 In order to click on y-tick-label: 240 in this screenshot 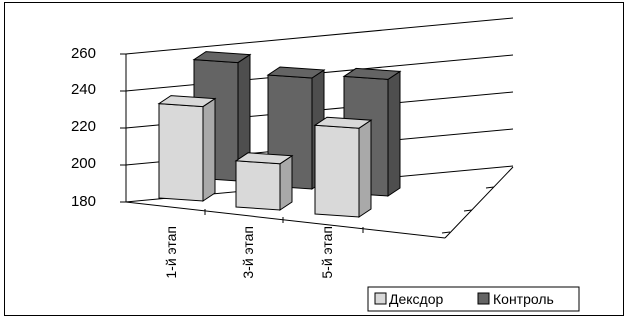, I will do `click(83, 89)`.